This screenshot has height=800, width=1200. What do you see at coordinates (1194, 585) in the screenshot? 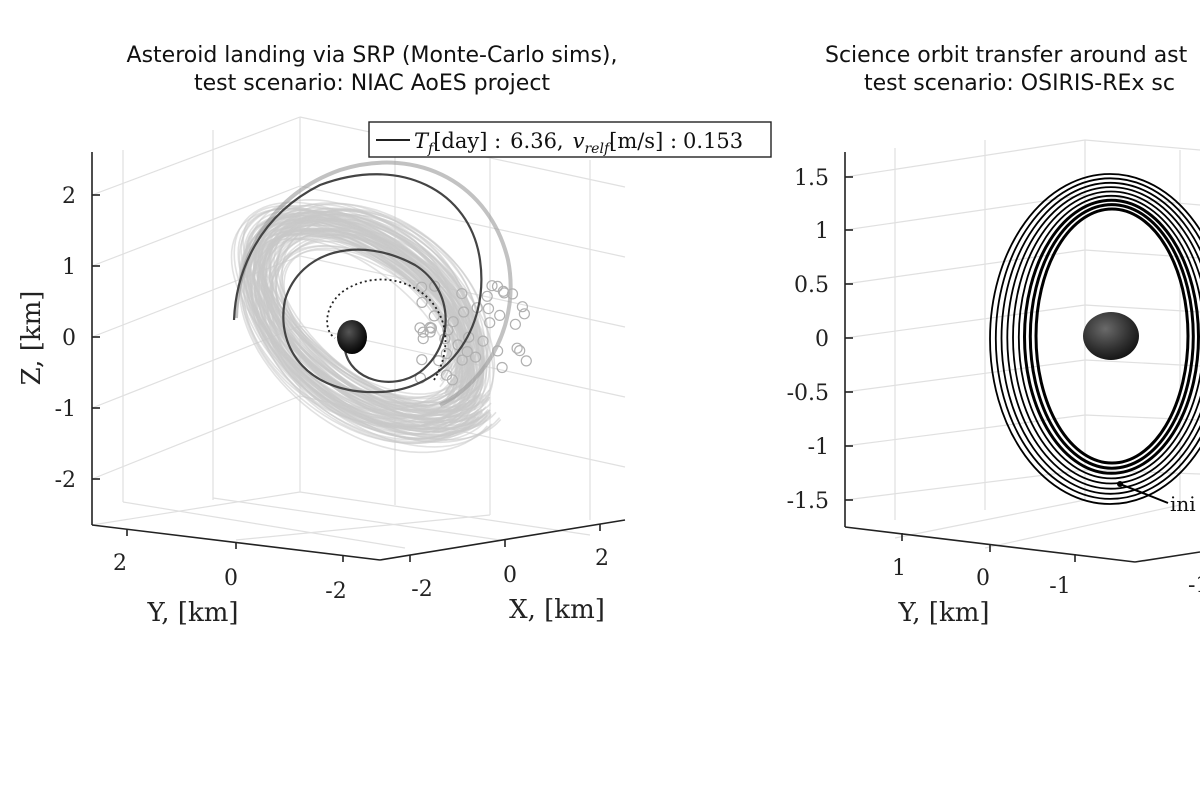
I see `right-y-tick-m1-partial: -1` at bounding box center [1194, 585].